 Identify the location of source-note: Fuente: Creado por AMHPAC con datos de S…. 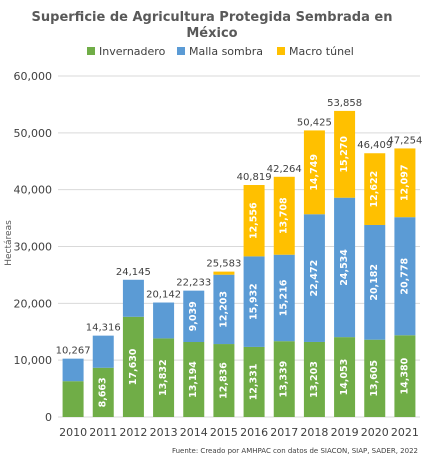
(295, 451).